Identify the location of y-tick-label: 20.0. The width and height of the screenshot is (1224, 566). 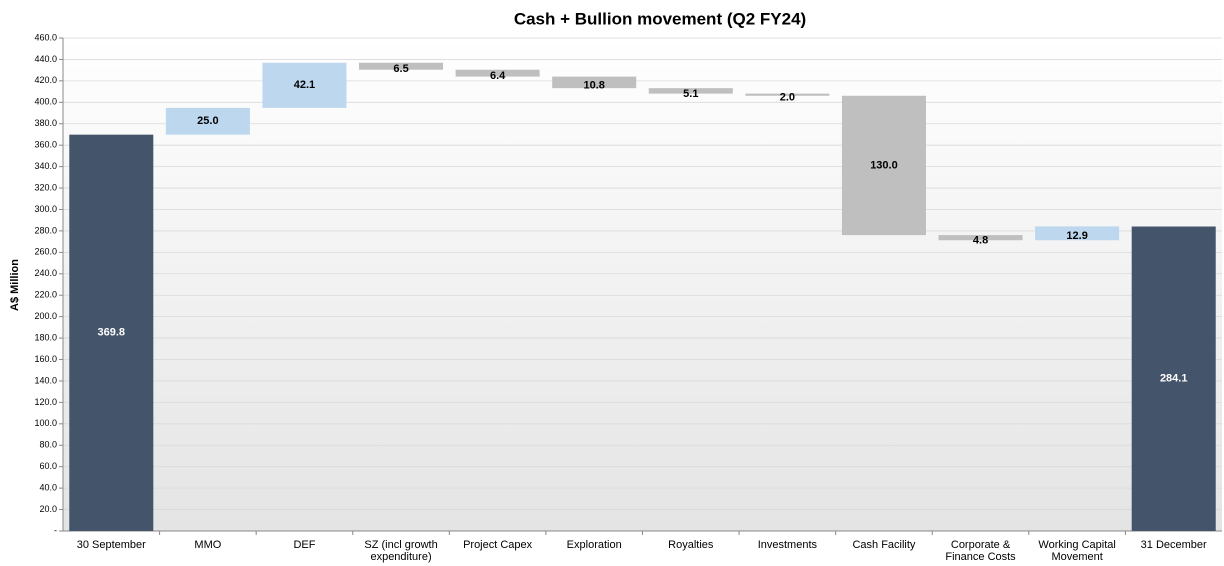
(48, 509).